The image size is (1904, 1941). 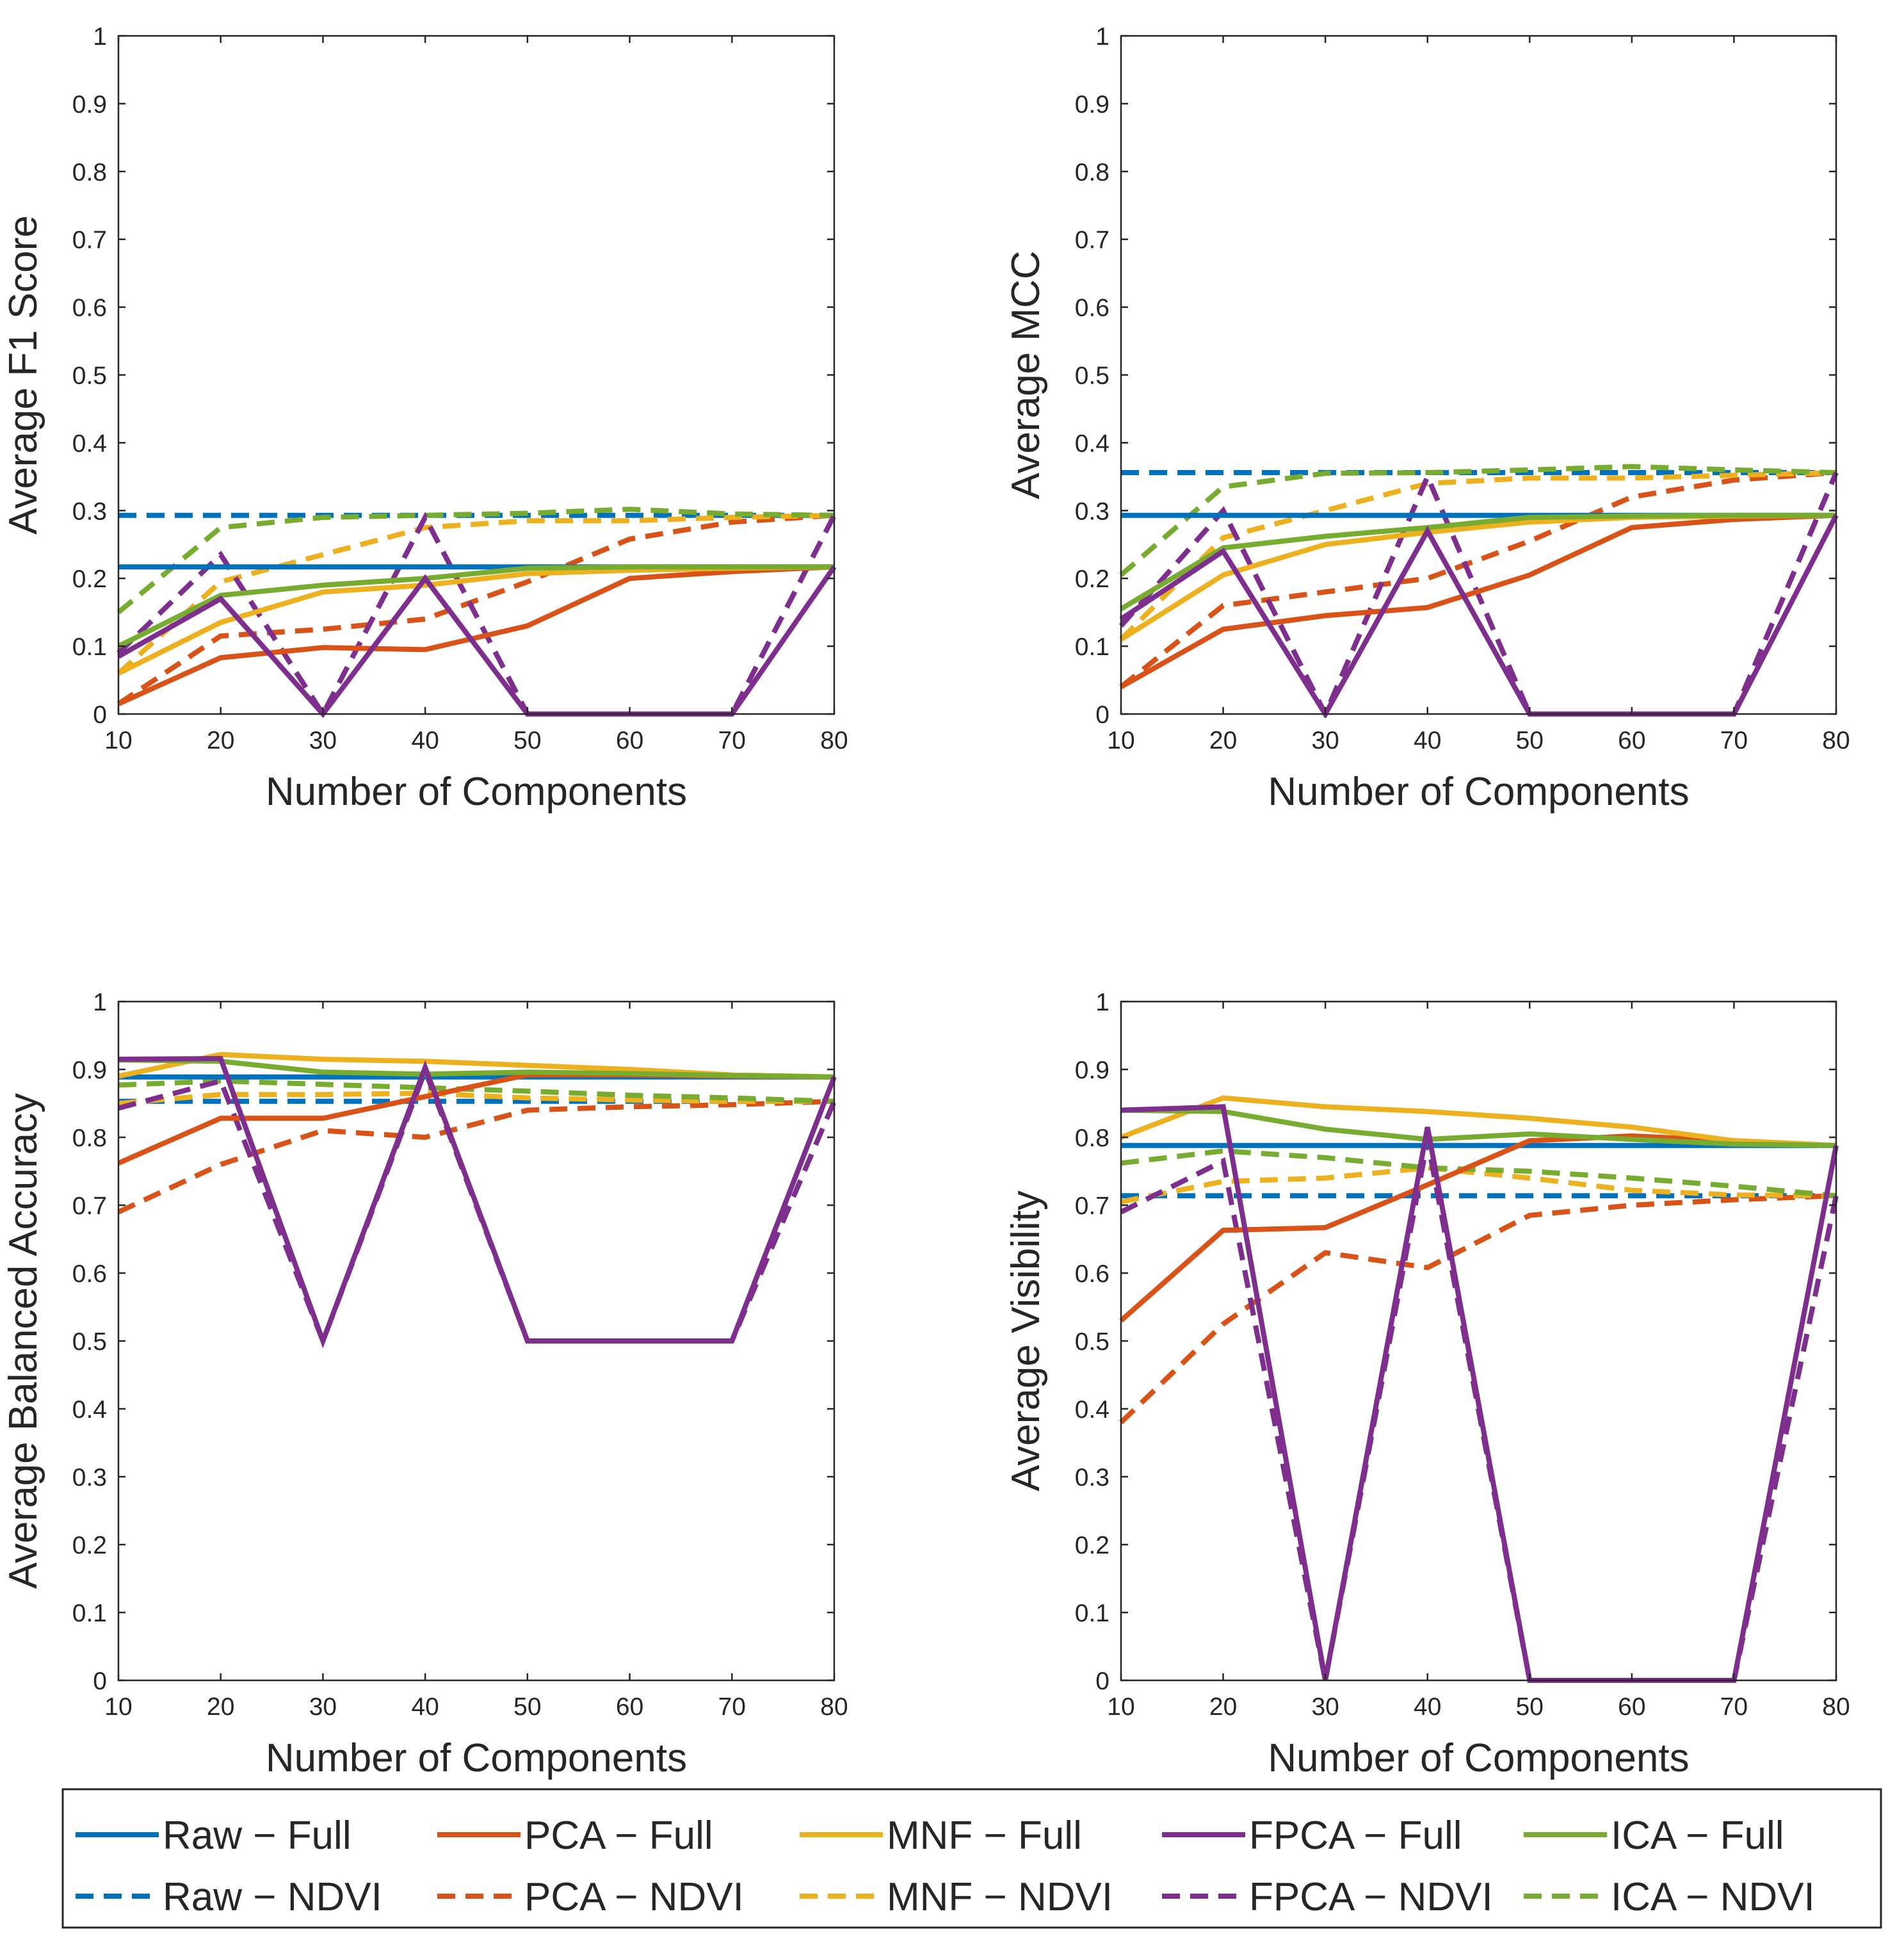 I want to click on legend-label-fpca-ndvi: FPCA − NDVI, so click(x=1371, y=1897).